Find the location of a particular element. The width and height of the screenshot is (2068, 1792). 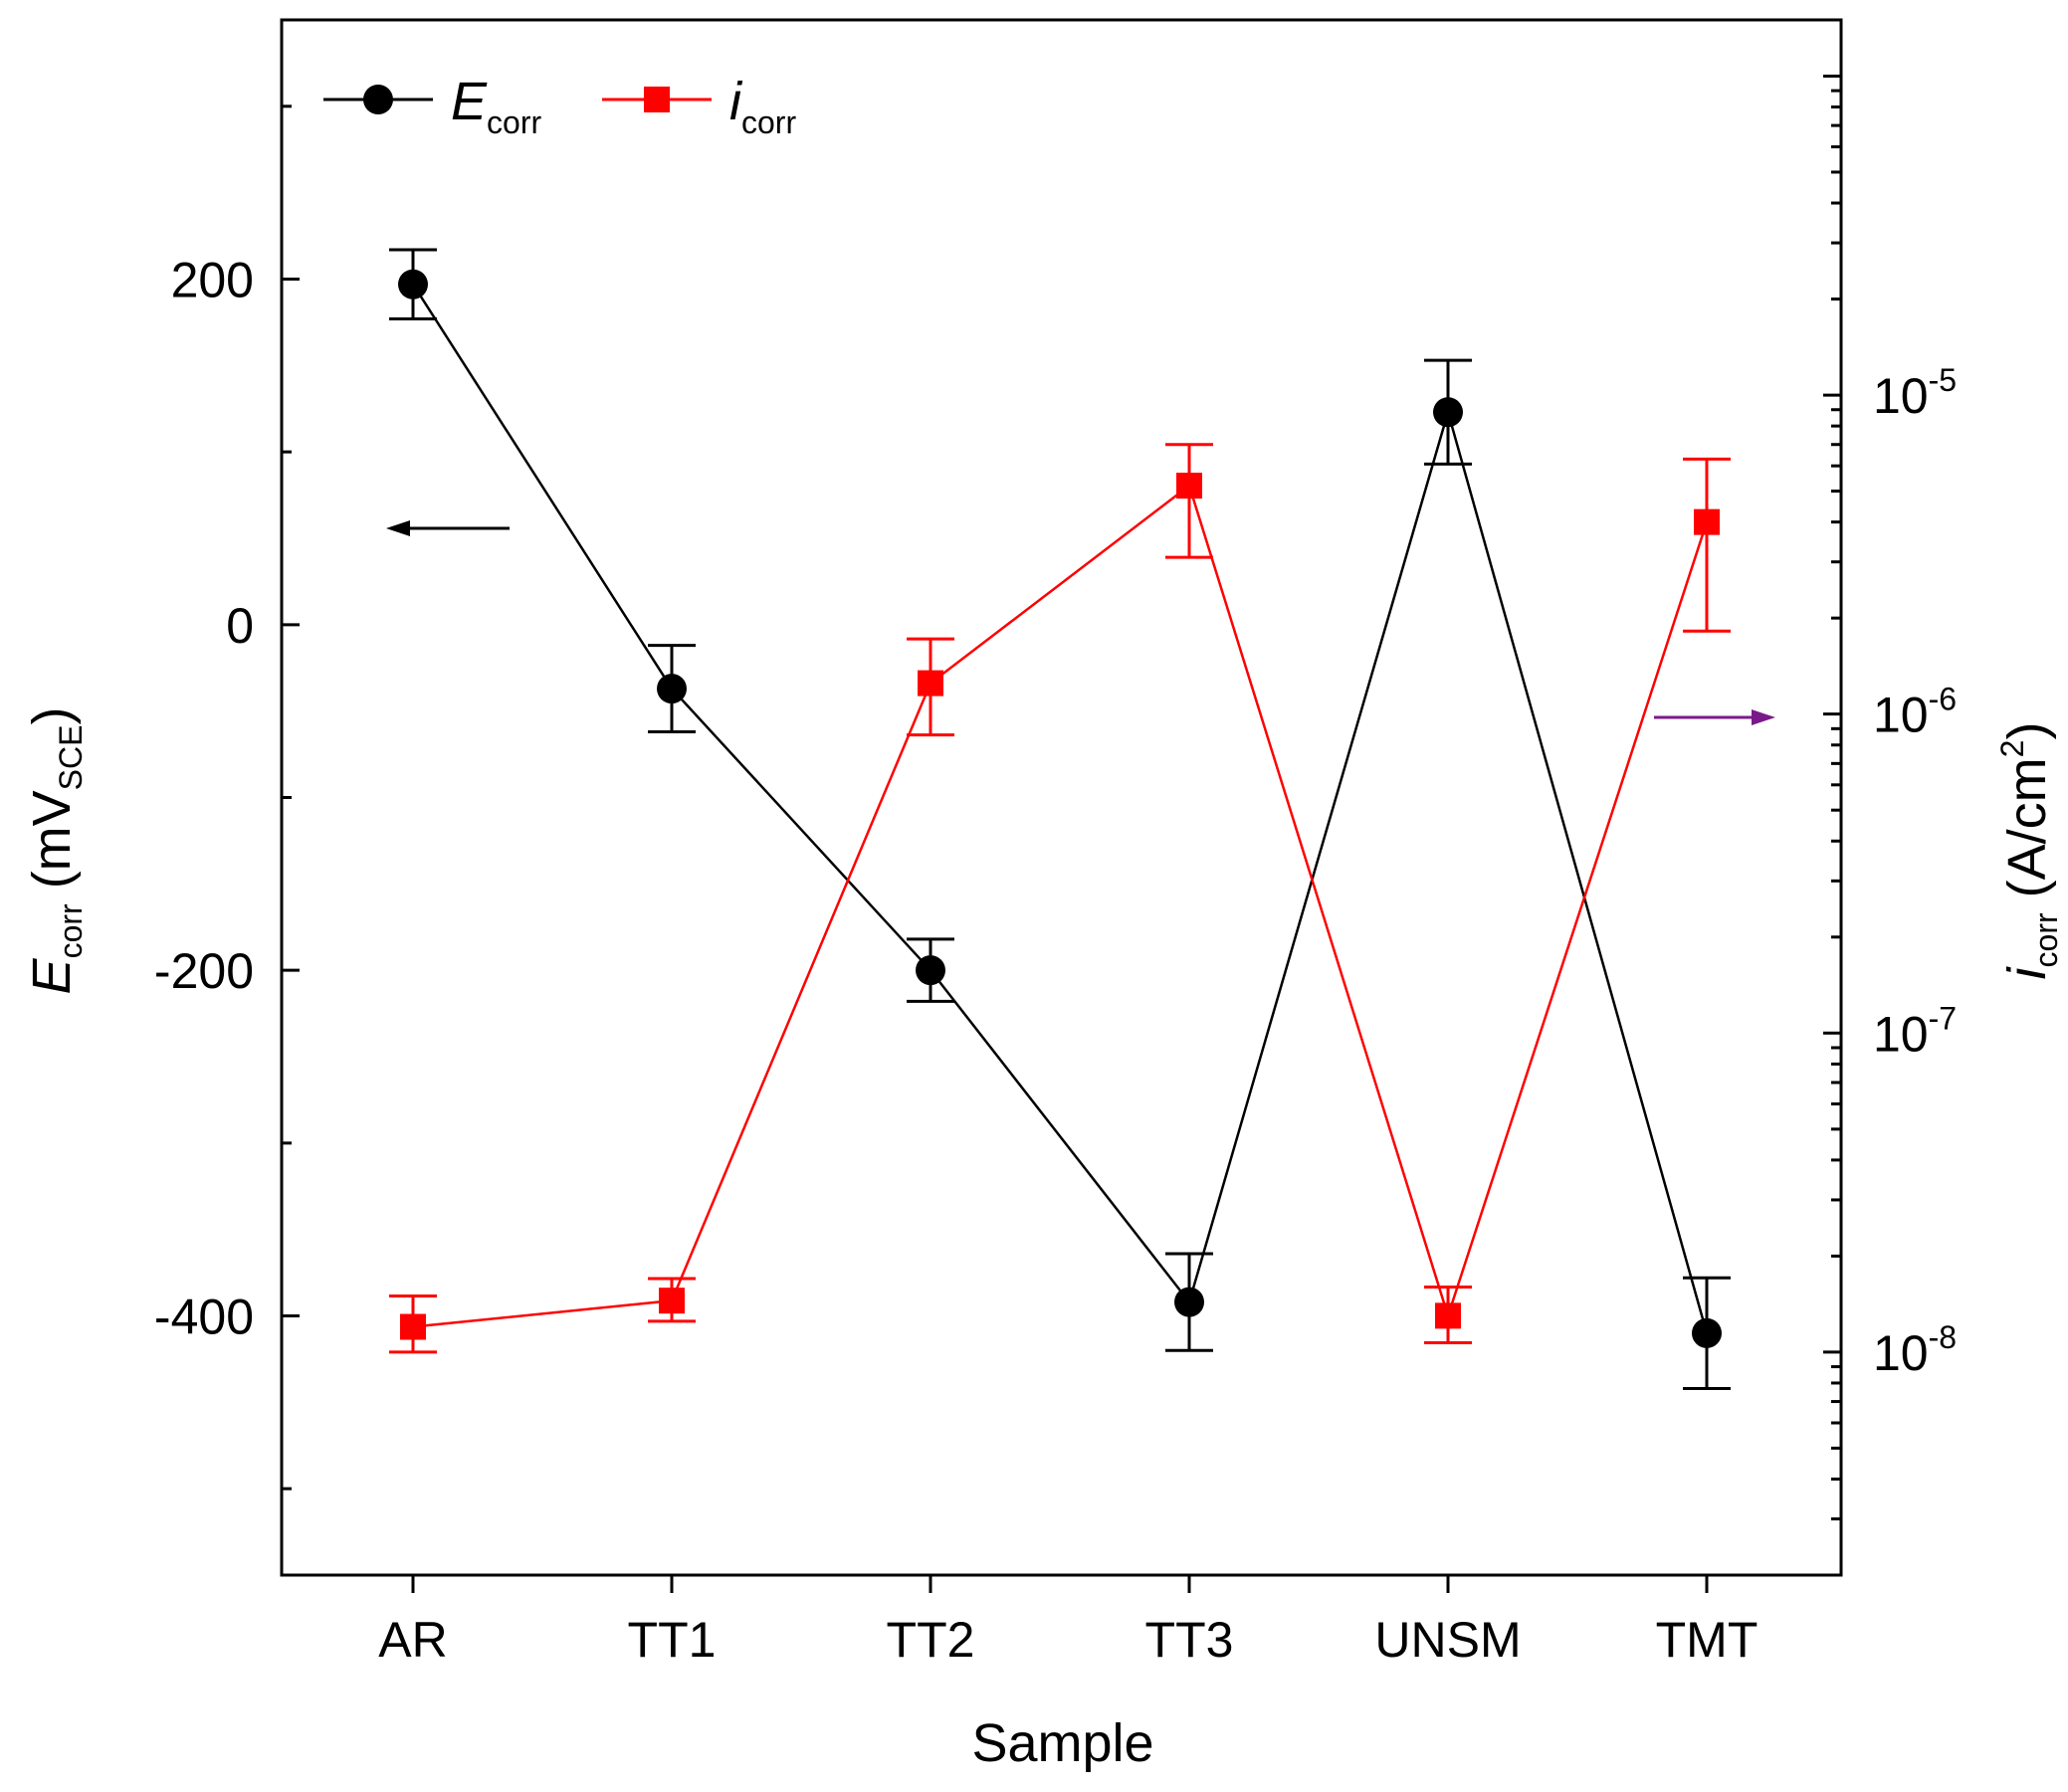

right-axis-title-sub: corr is located at coordinates (2046, 939).